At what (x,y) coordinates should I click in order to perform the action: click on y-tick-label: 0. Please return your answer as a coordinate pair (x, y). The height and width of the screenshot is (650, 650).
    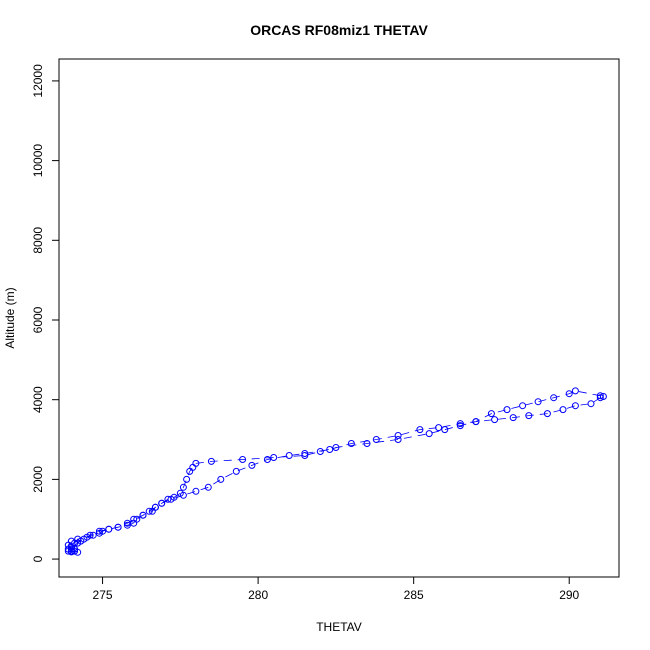
    Looking at the image, I should click on (38, 558).